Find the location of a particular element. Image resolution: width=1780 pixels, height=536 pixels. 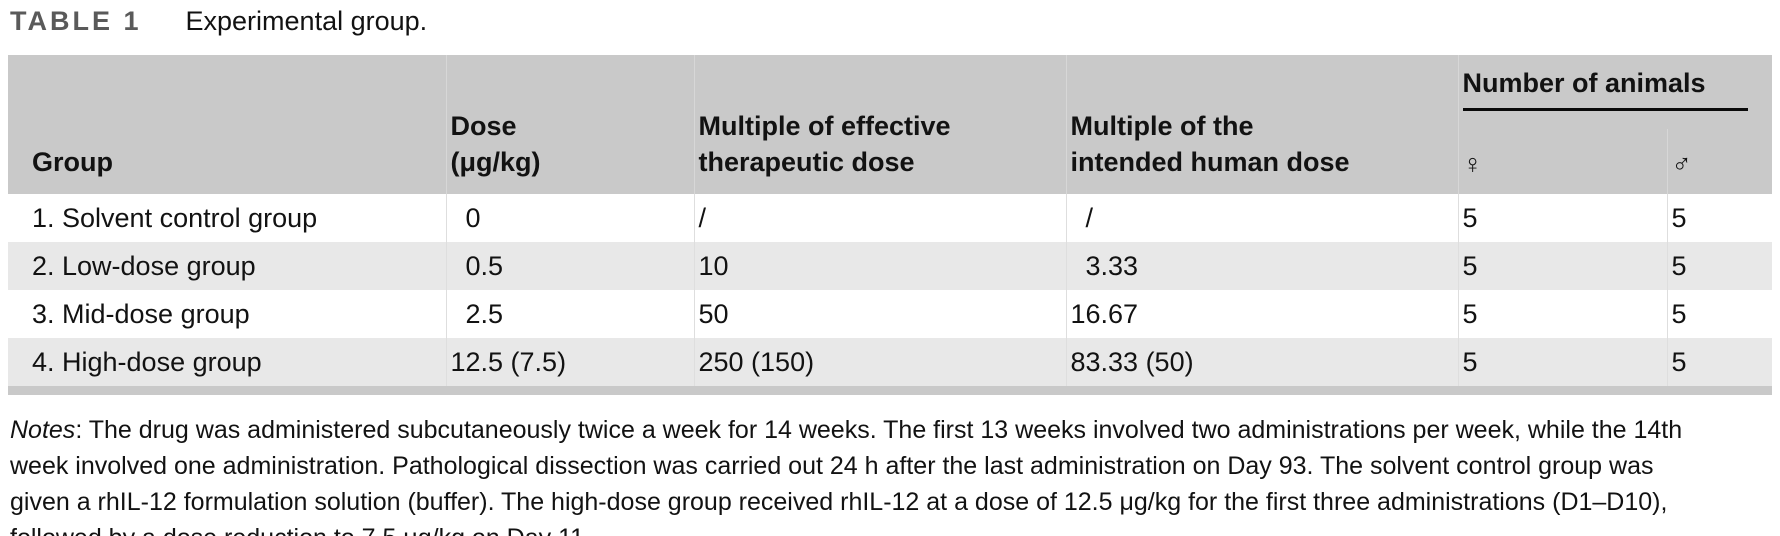

cell-dose: 0 is located at coordinates (569, 218).